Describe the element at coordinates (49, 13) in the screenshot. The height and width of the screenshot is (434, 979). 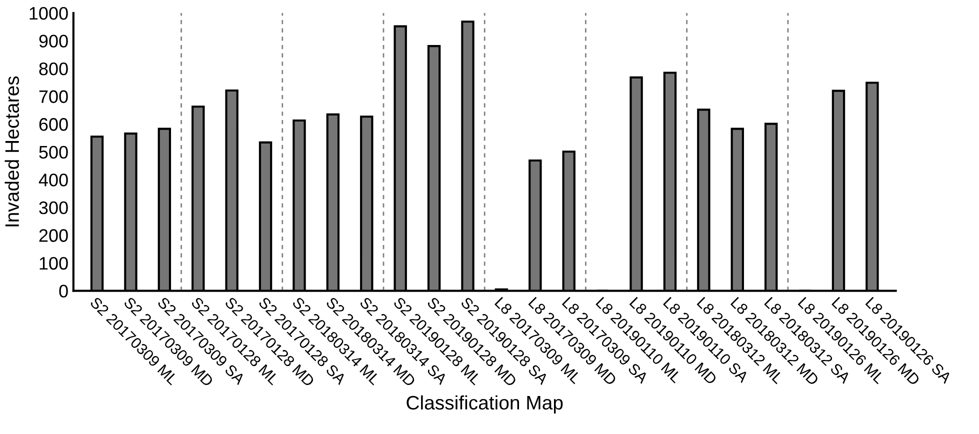
I see `y-tick-label: 1000` at that location.